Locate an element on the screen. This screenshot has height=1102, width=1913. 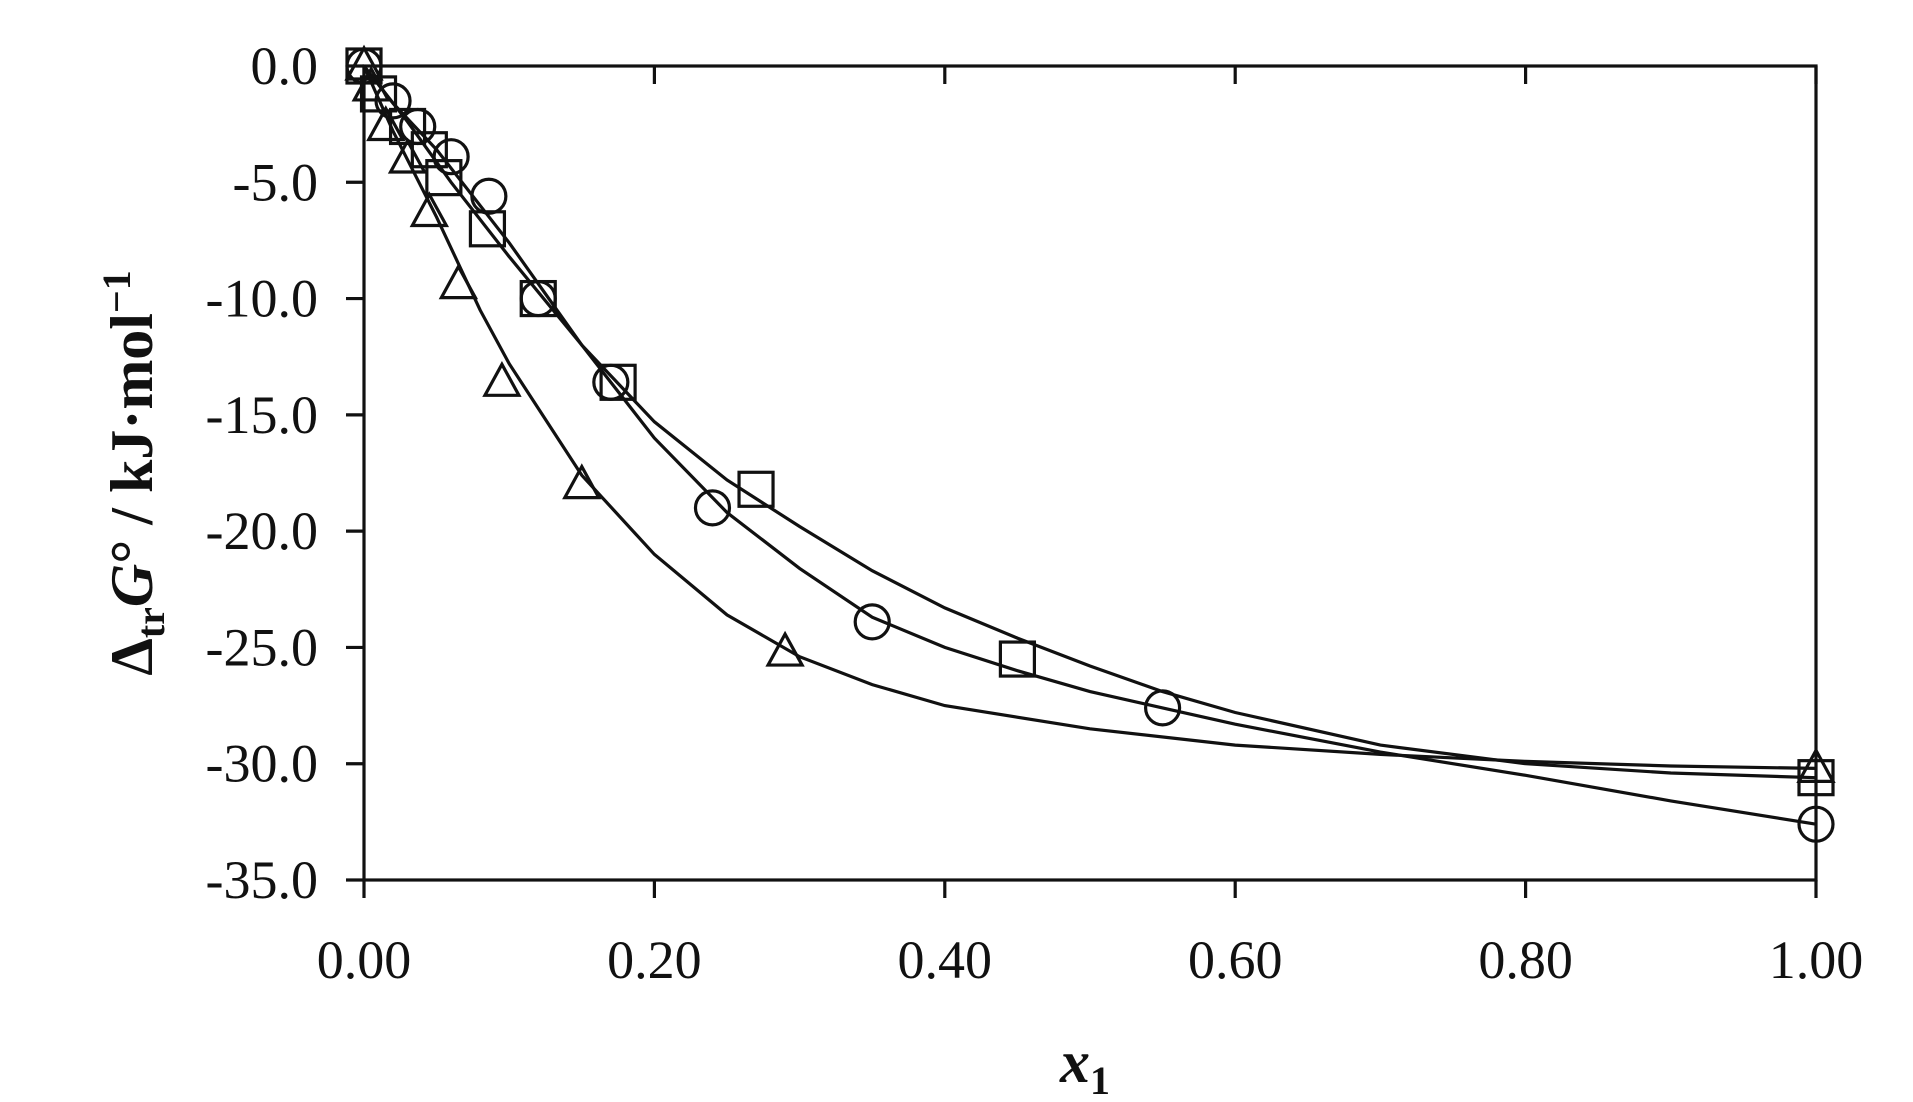
y-tick-label: -25.0 is located at coordinates (262, 647).